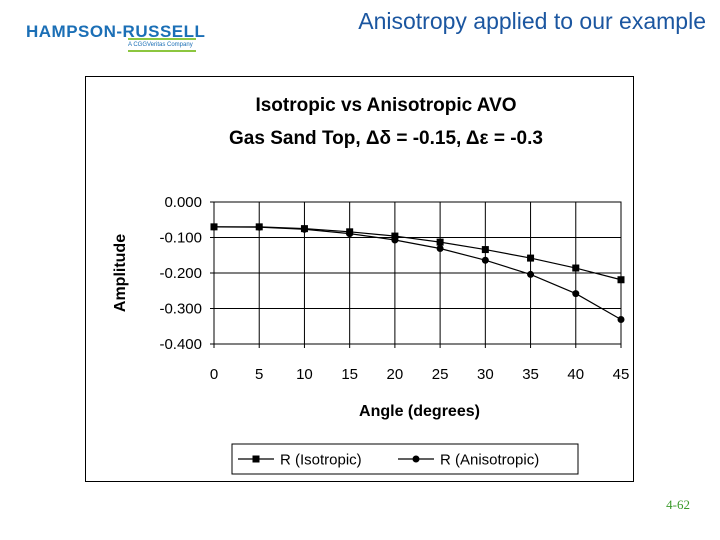 This screenshot has height=540, width=720. What do you see at coordinates (530, 374) in the screenshot?
I see `x-tick-label: 35` at bounding box center [530, 374].